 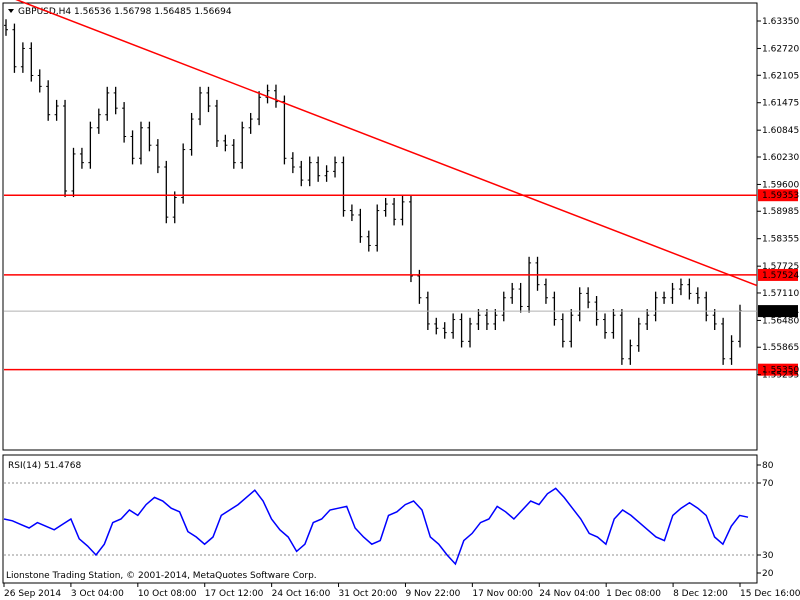 What do you see at coordinates (768, 574) in the screenshot?
I see `rsi-tick-label: 20` at bounding box center [768, 574].